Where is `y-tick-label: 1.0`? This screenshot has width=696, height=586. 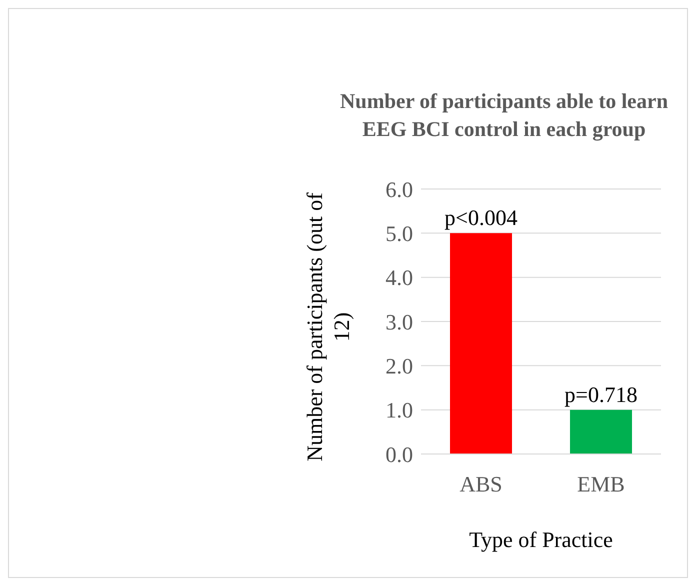 y-tick-label: 1.0 is located at coordinates (399, 410).